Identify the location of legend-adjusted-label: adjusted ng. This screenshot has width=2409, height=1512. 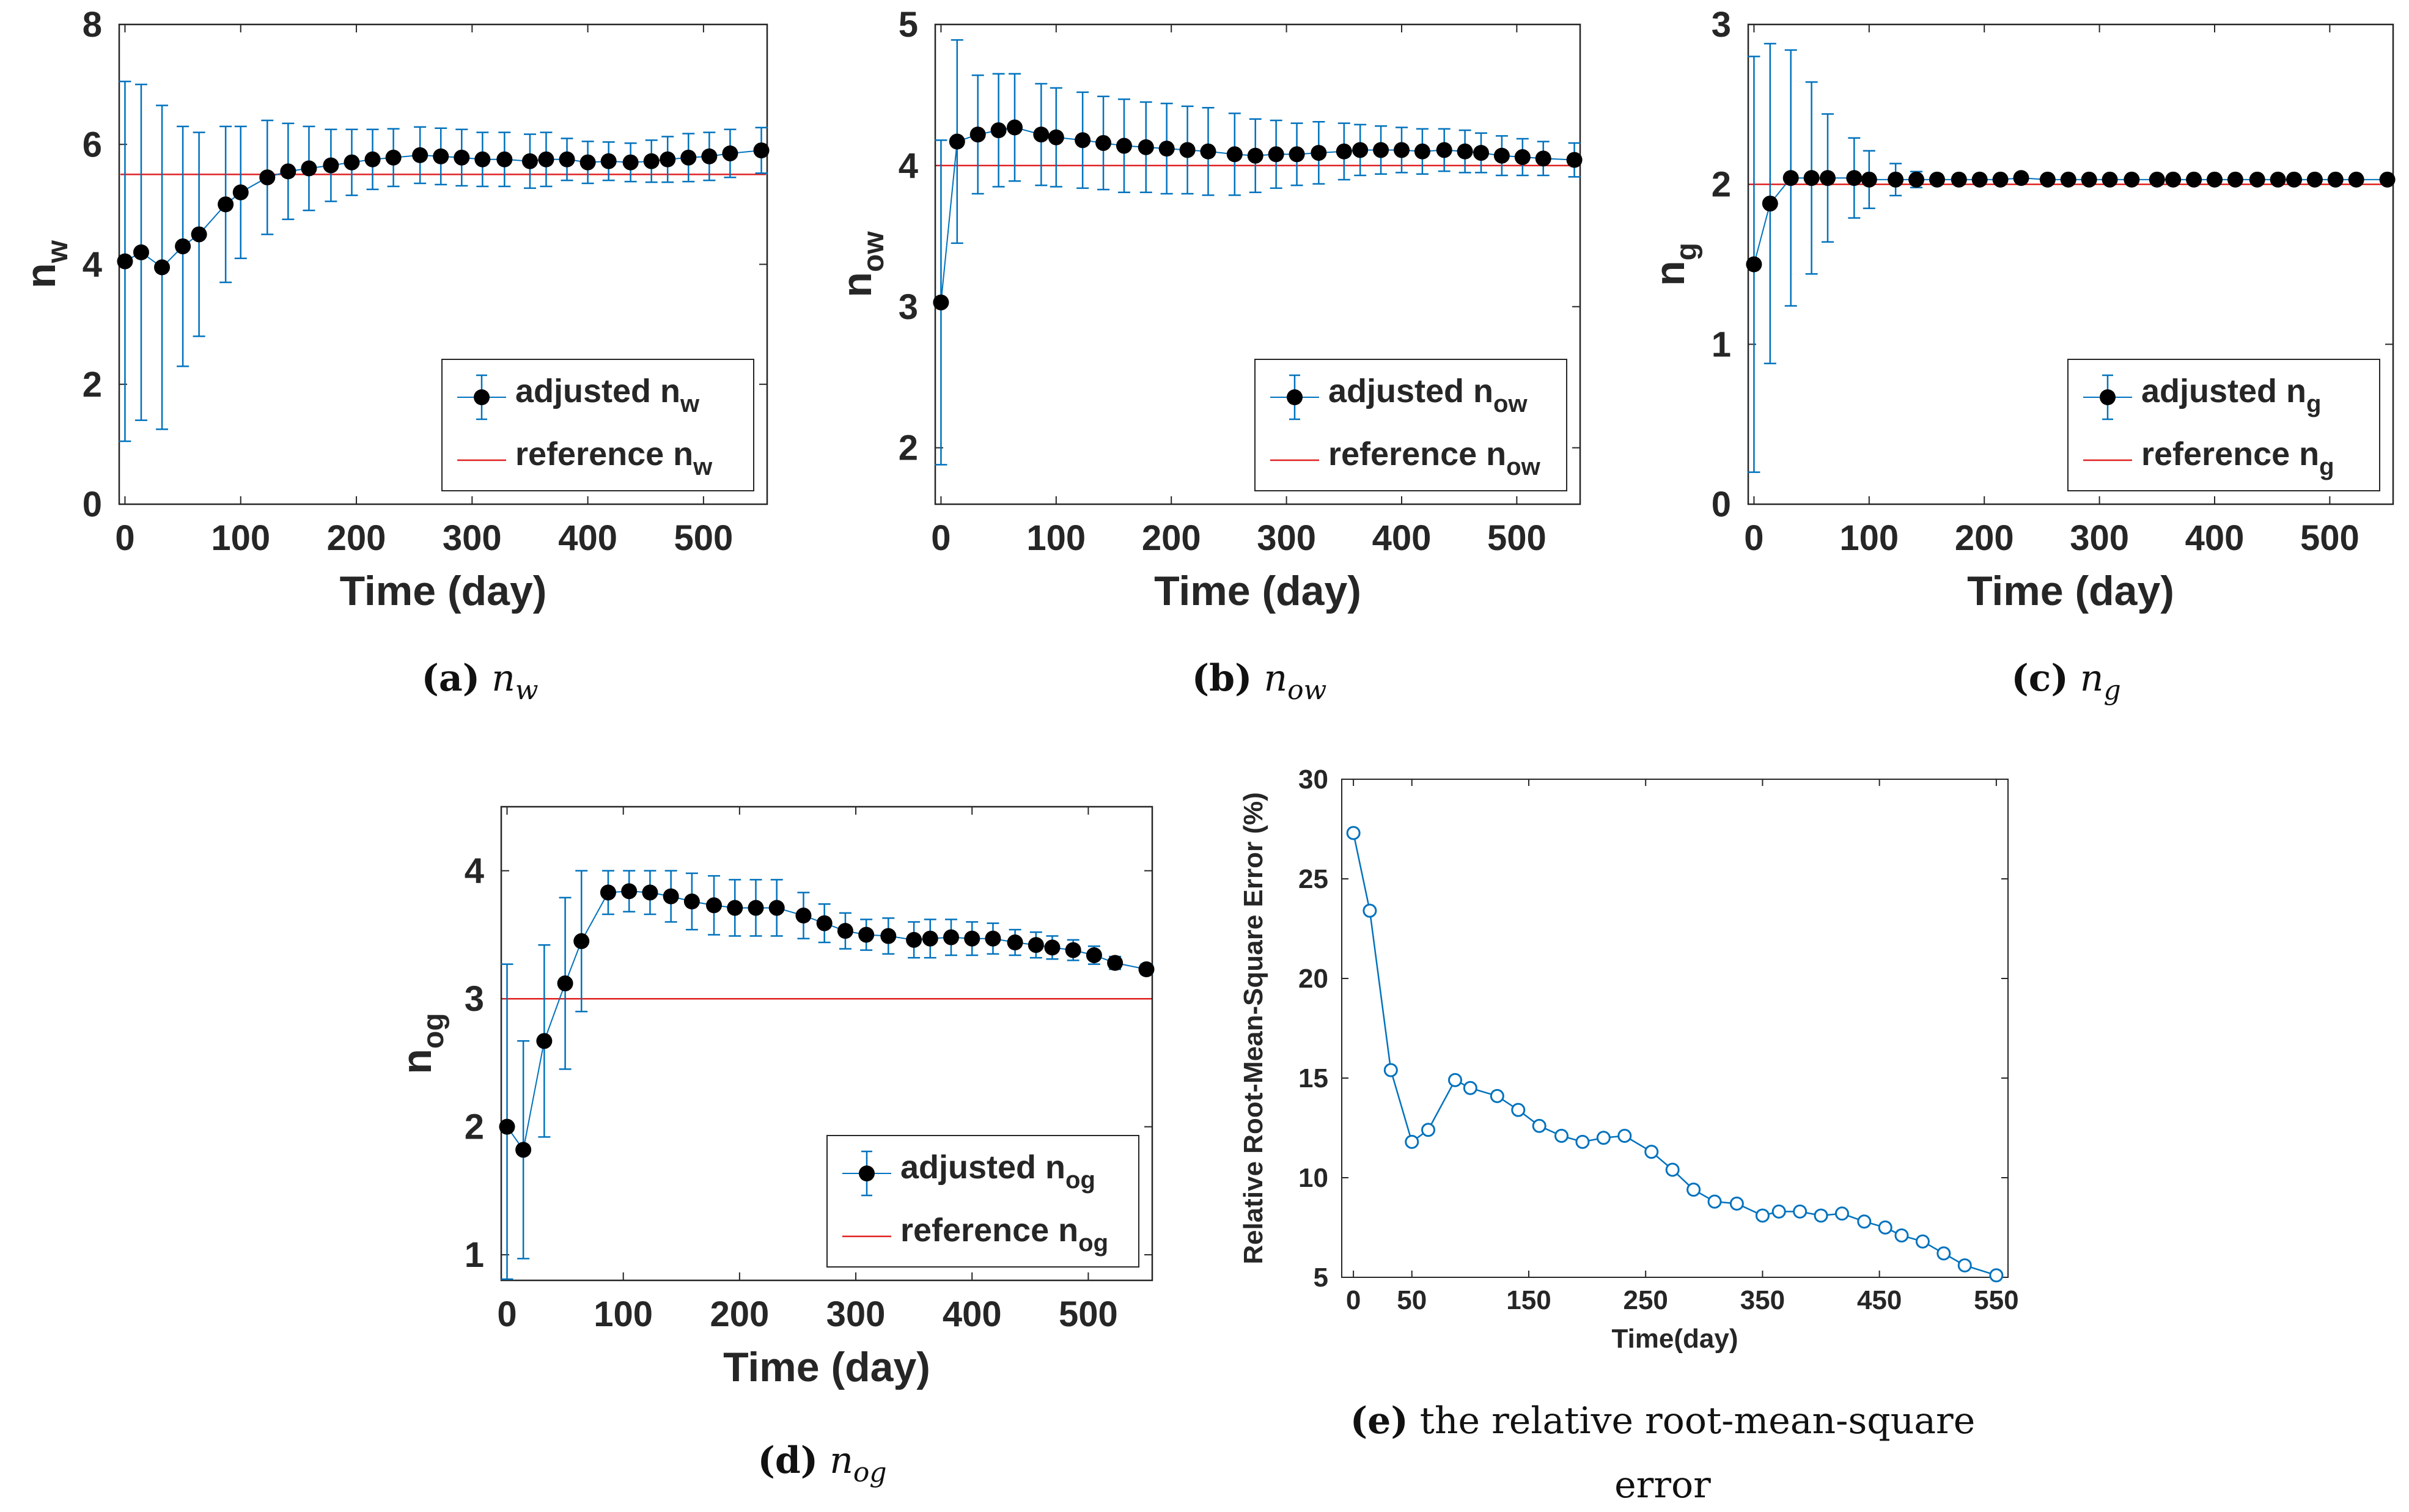
(2231, 395).